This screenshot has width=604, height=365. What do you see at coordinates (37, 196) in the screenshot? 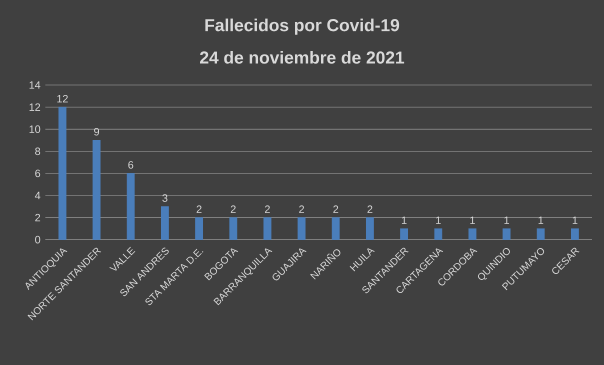
I see `y-tick-label: 4` at bounding box center [37, 196].